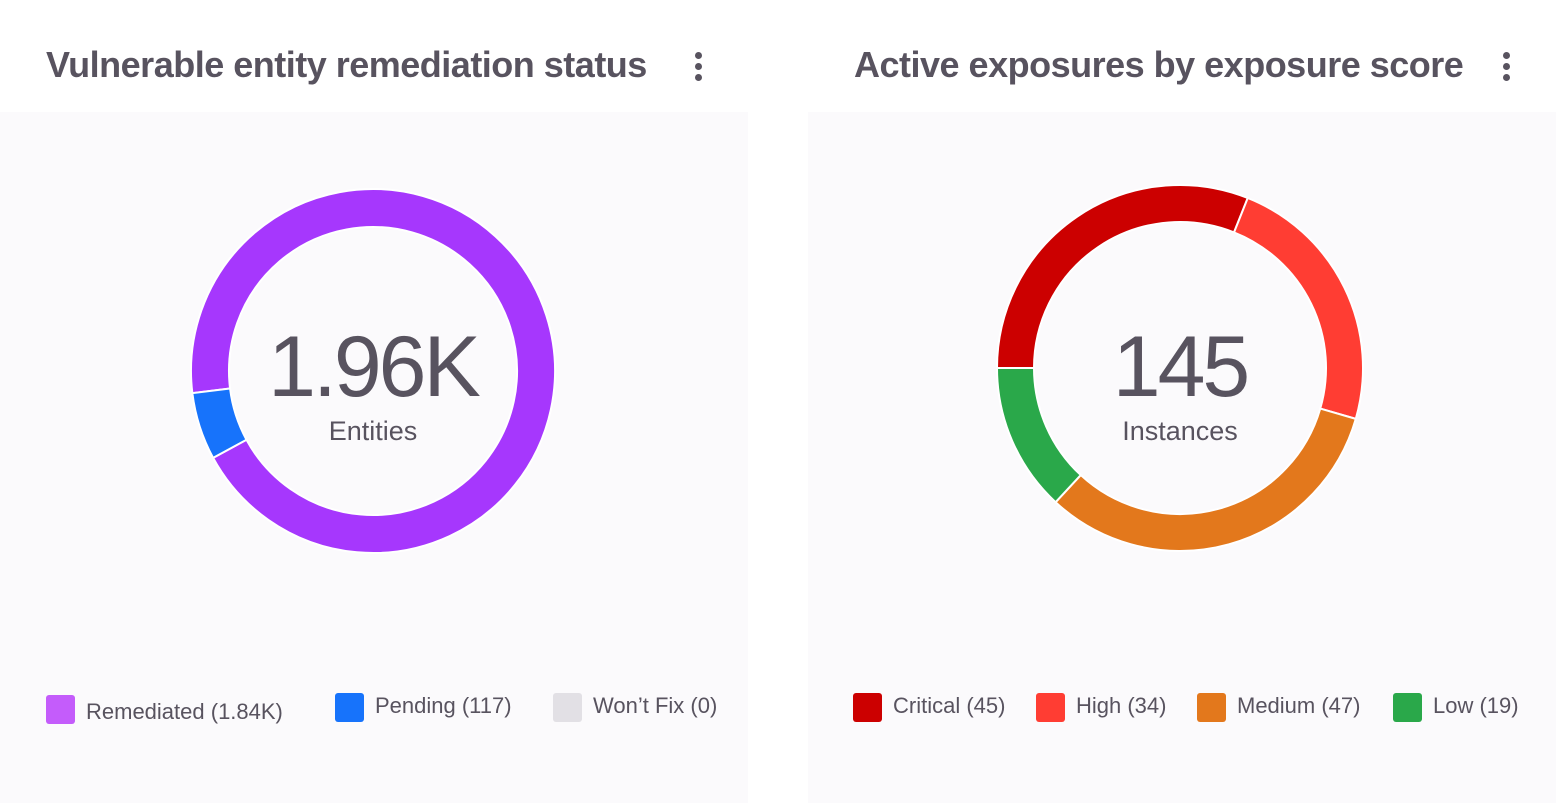  Describe the element at coordinates (1039, 435) in the screenshot. I see `donut-slice-low` at that location.